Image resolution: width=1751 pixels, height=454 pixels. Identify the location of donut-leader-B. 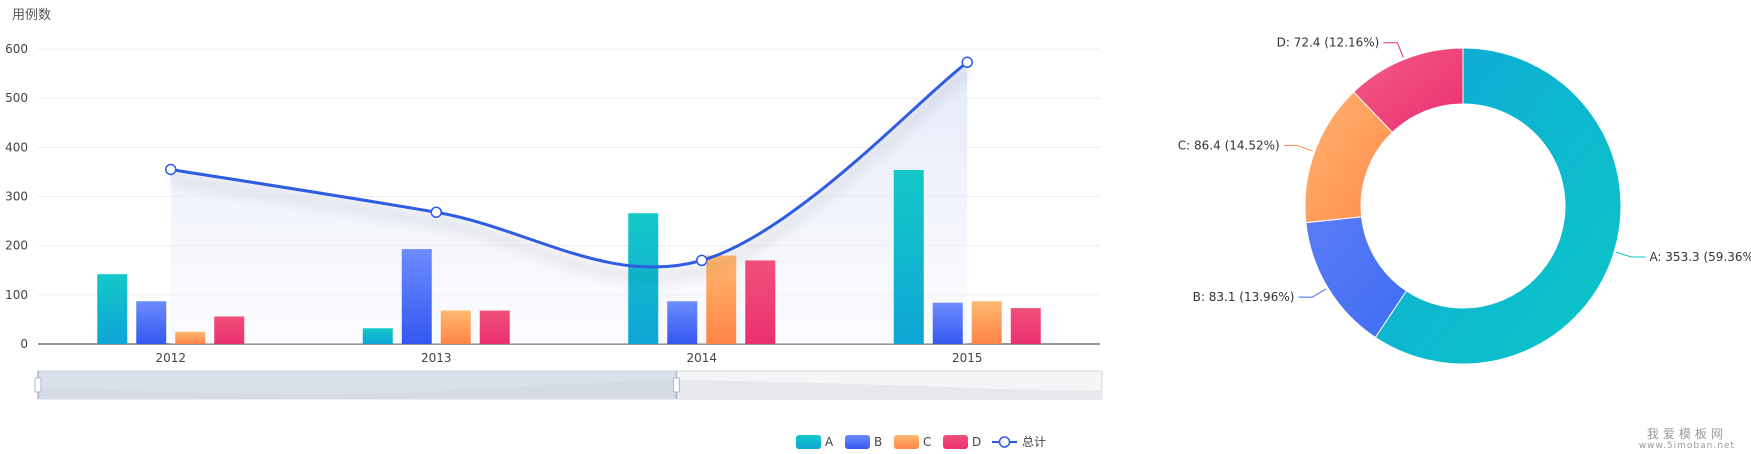
(1312, 293).